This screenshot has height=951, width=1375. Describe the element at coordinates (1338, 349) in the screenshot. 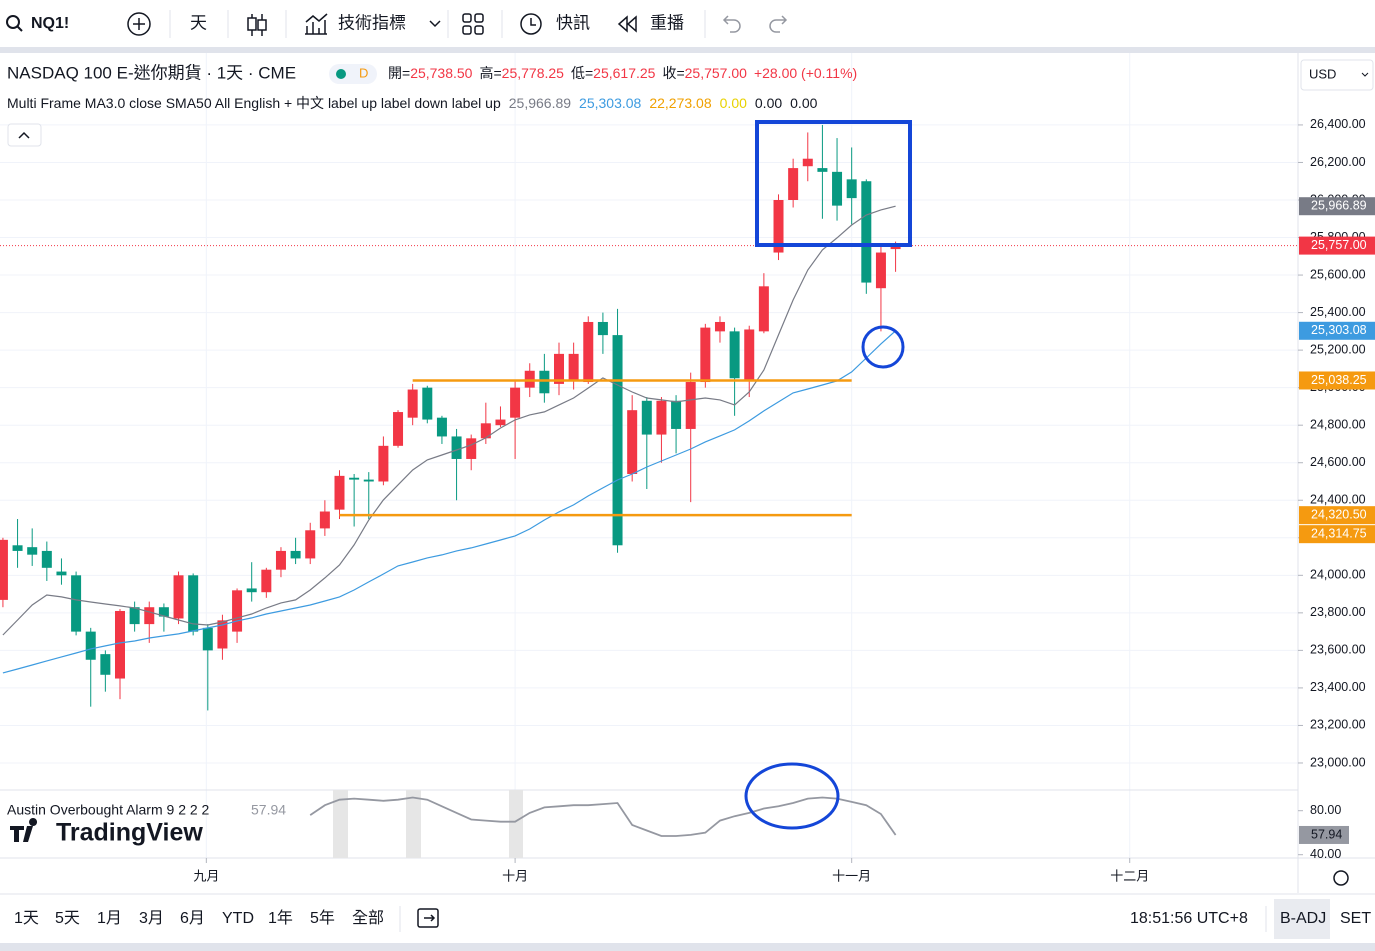

I see `y-tick-label: 25,200.00` at that location.